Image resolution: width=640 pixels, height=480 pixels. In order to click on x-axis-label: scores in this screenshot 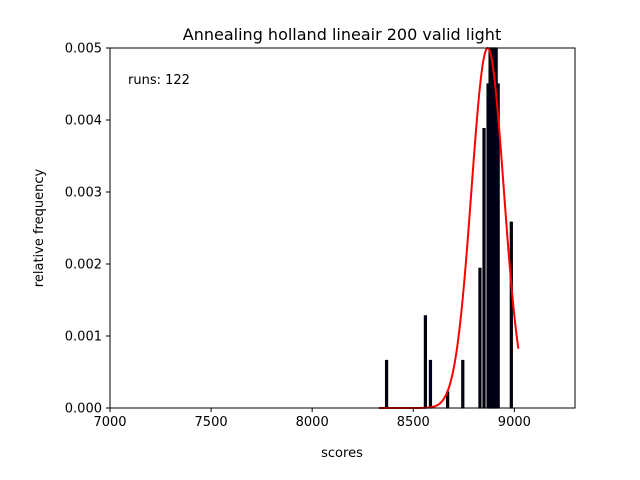, I will do `click(342, 453)`.